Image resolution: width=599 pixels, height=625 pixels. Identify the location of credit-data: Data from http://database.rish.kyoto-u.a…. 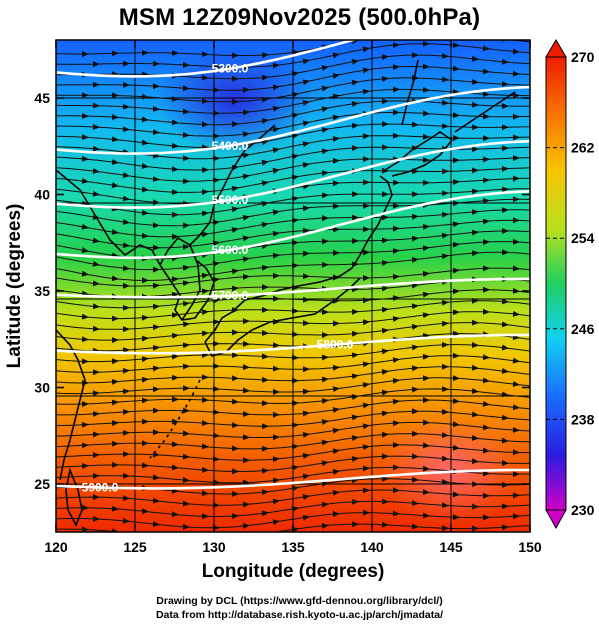
(299, 615).